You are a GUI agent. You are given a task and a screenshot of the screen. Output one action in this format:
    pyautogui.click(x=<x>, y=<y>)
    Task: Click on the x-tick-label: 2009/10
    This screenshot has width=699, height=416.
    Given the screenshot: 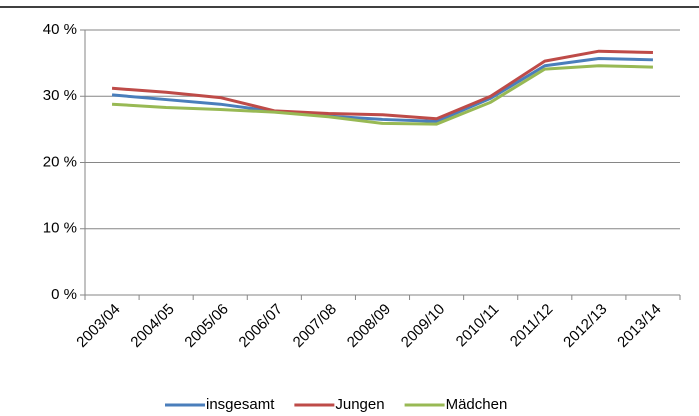 What is the action you would take?
    pyautogui.click(x=423, y=326)
    